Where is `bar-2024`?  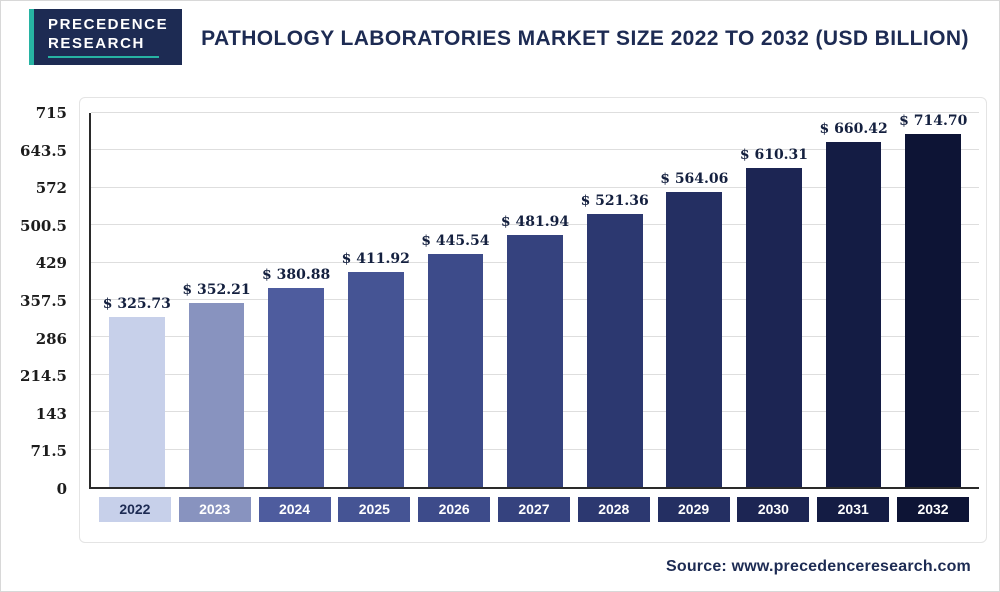
bar-2024 is located at coordinates (296, 387).